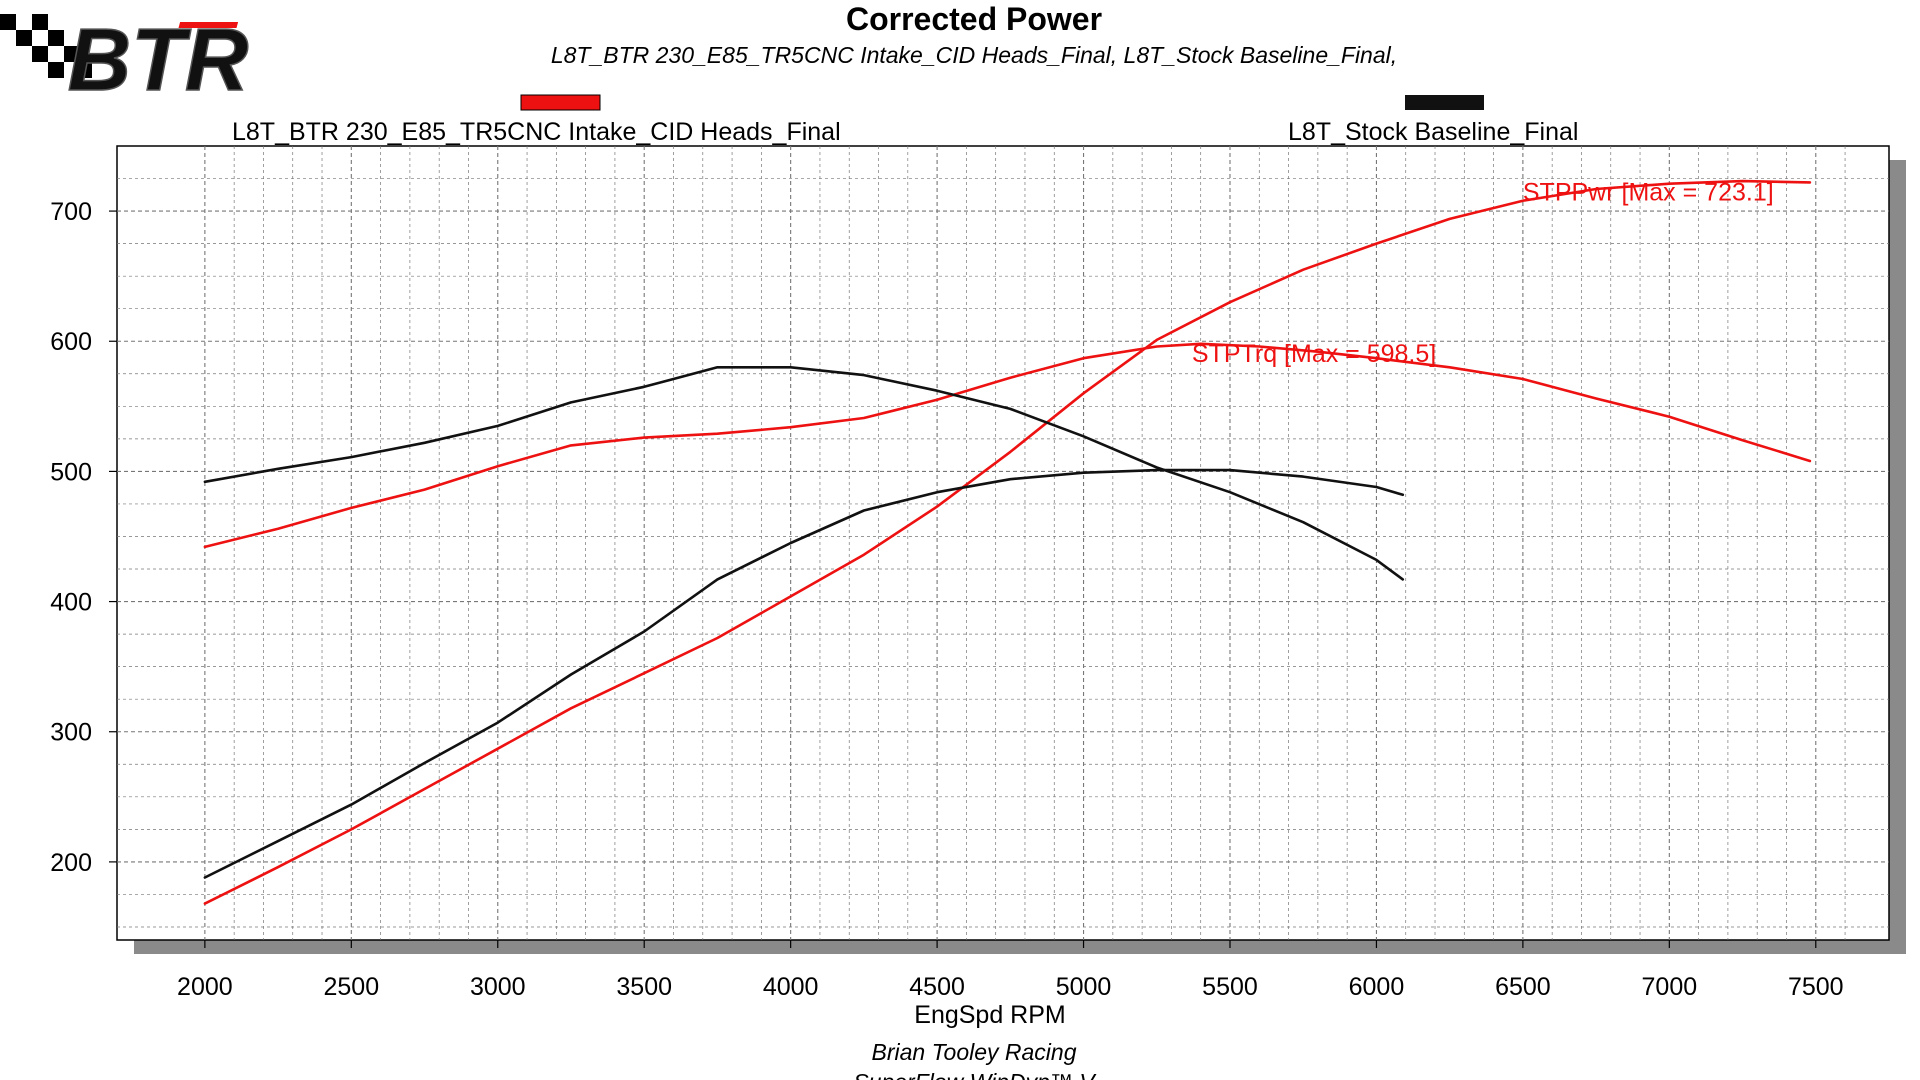 Image resolution: width=1920 pixels, height=1080 pixels. Describe the element at coordinates (71, 342) in the screenshot. I see `y-tick-label: 600` at that location.